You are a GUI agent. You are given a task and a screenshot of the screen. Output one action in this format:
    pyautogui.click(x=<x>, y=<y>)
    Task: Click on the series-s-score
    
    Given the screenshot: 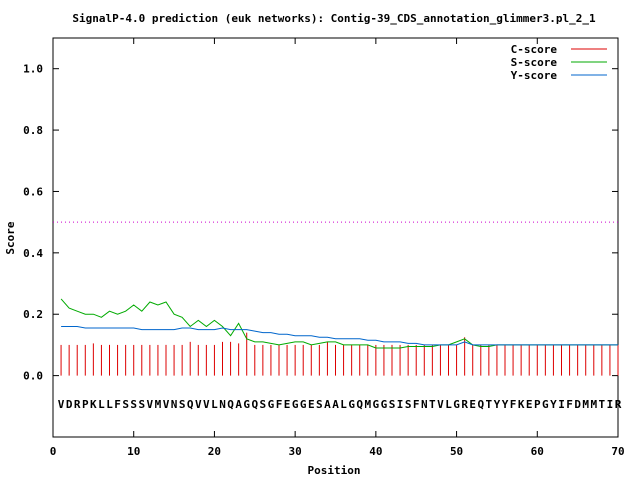 What is the action you would take?
    pyautogui.click(x=339, y=323)
    